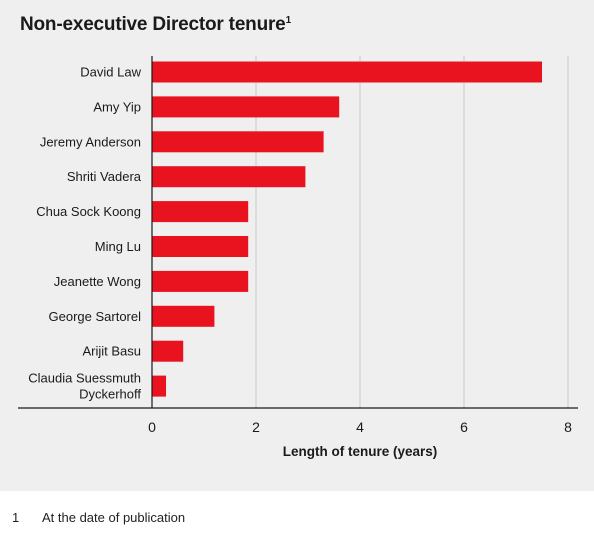  What do you see at coordinates (464, 427) in the screenshot?
I see `x-tick-label-3: 6` at bounding box center [464, 427].